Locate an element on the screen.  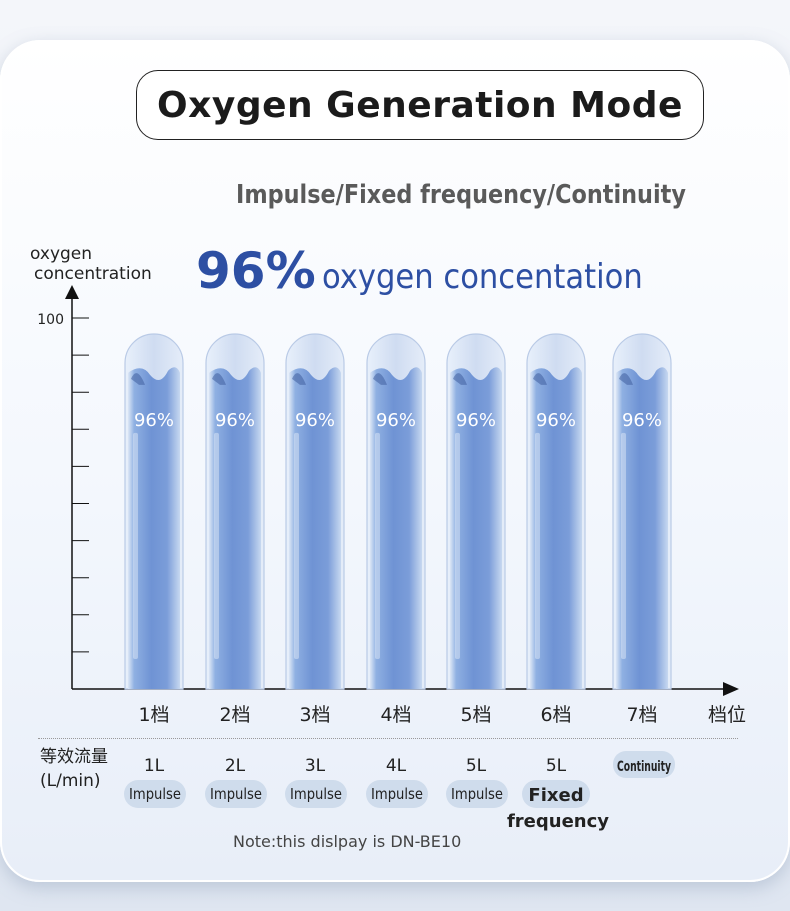
x-tick-label: 3档 is located at coordinates (314, 715).